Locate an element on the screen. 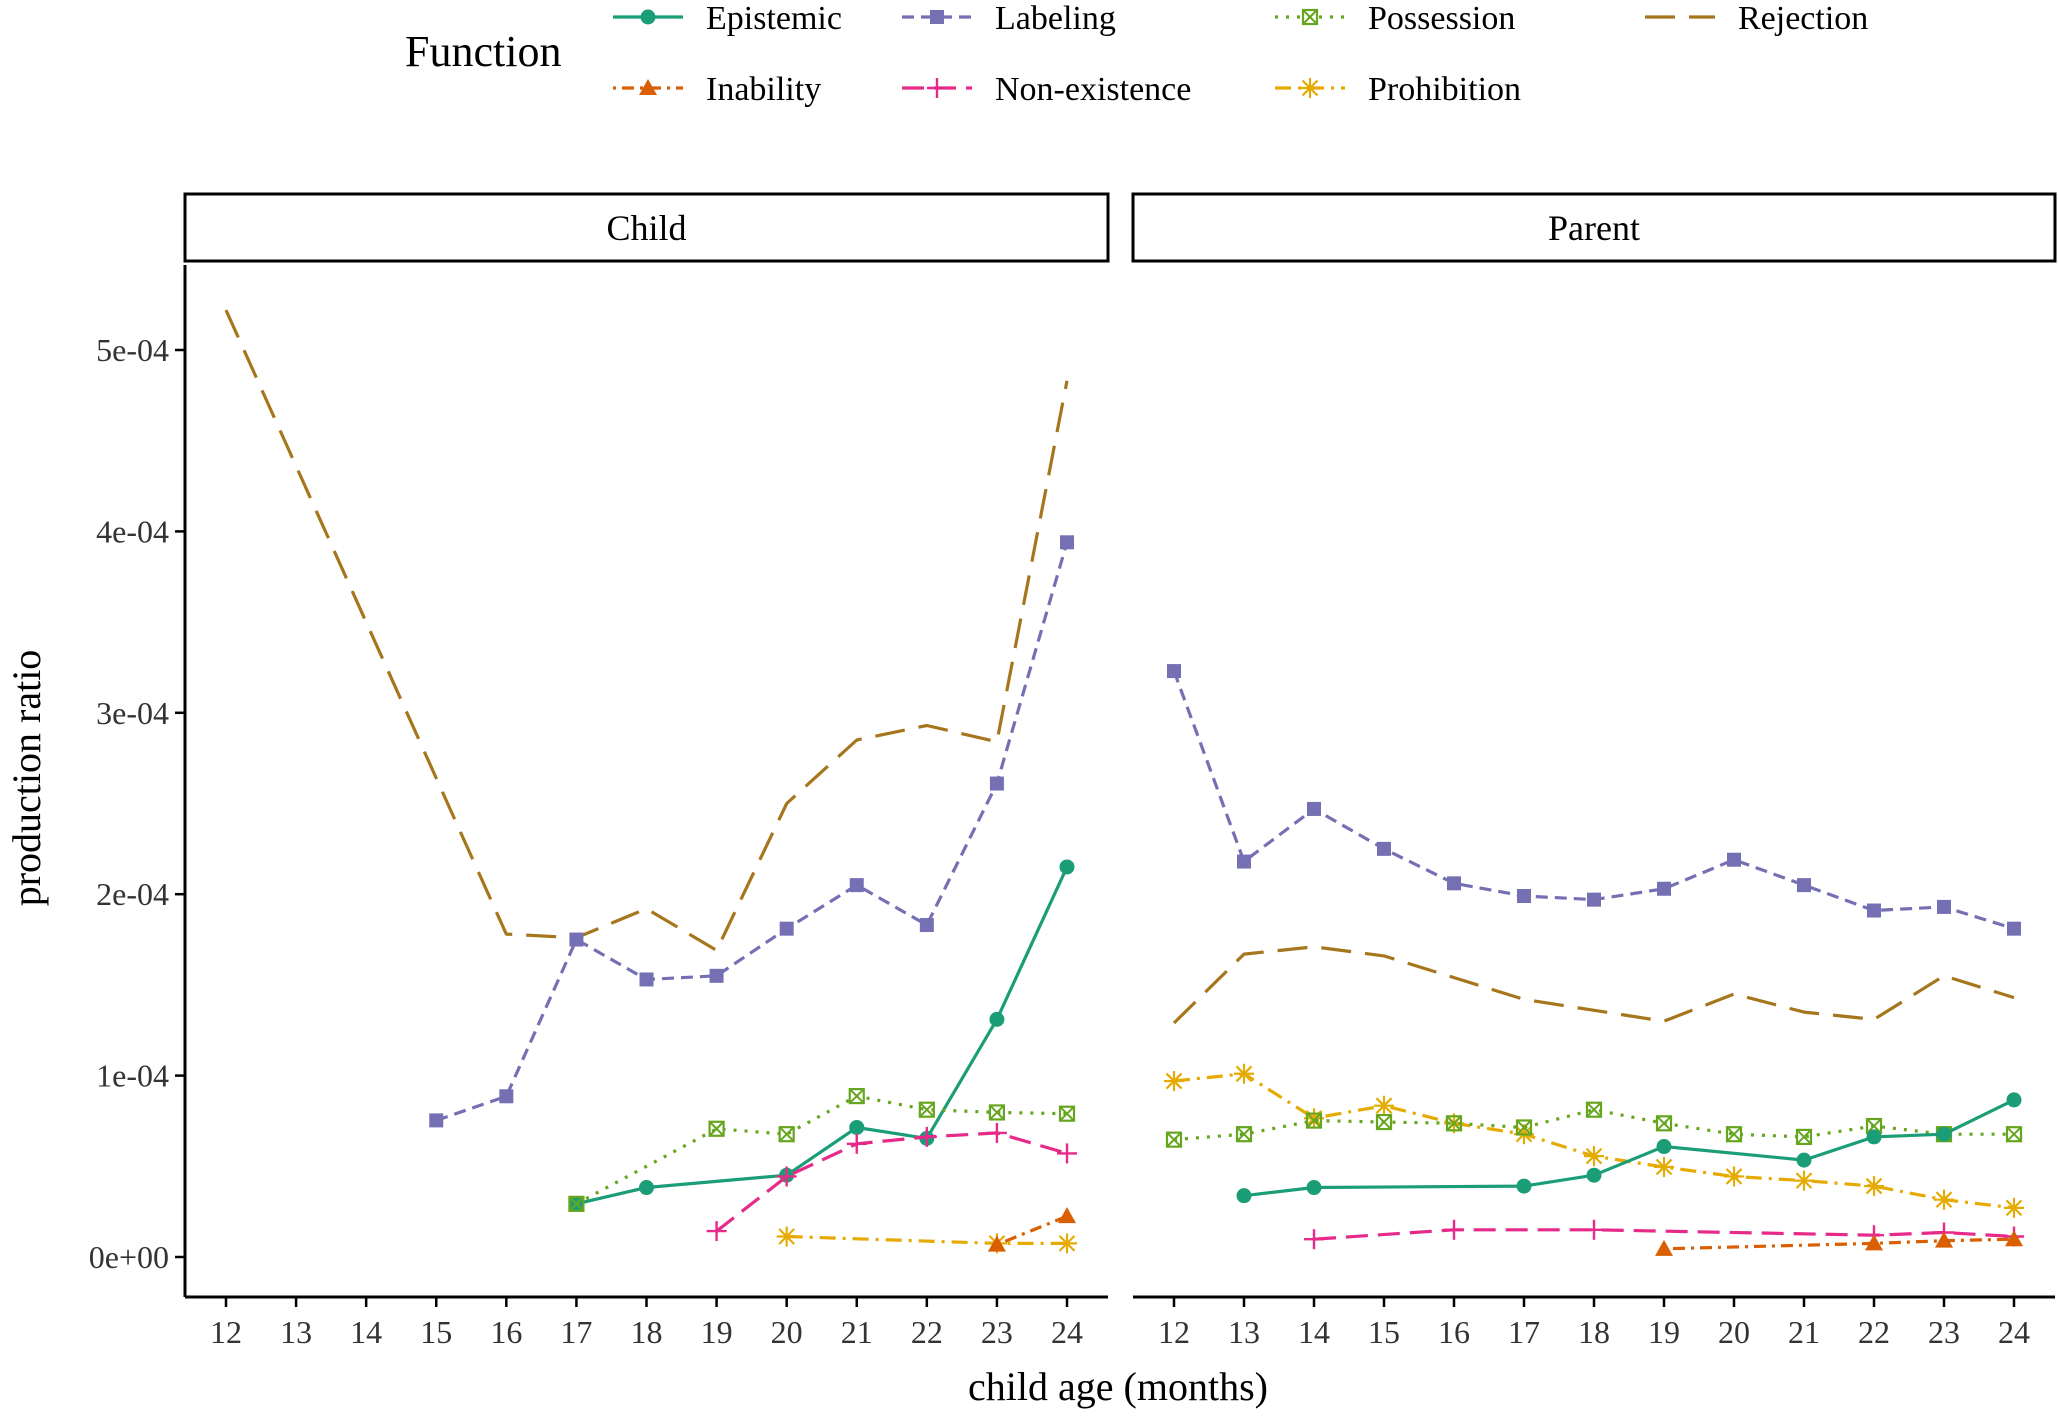 The image size is (2058, 1416). y-tick-label: 3e-04 is located at coordinates (132, 713).